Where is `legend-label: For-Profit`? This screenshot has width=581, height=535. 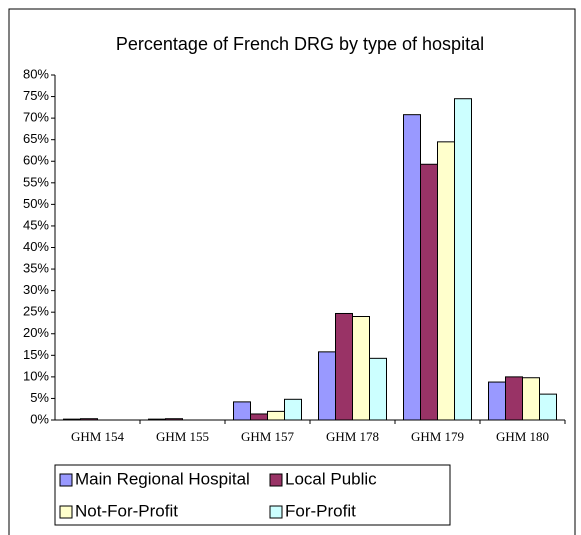
legend-label: For-Profit is located at coordinates (320, 510).